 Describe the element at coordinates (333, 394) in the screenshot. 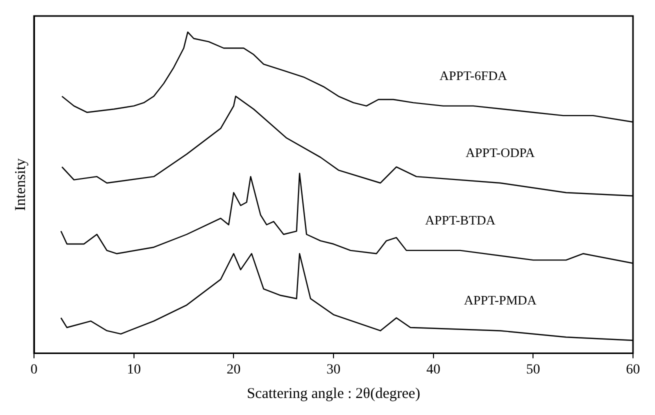

I see `x-axis-title: Scattering angle : 2θ(degree)` at that location.